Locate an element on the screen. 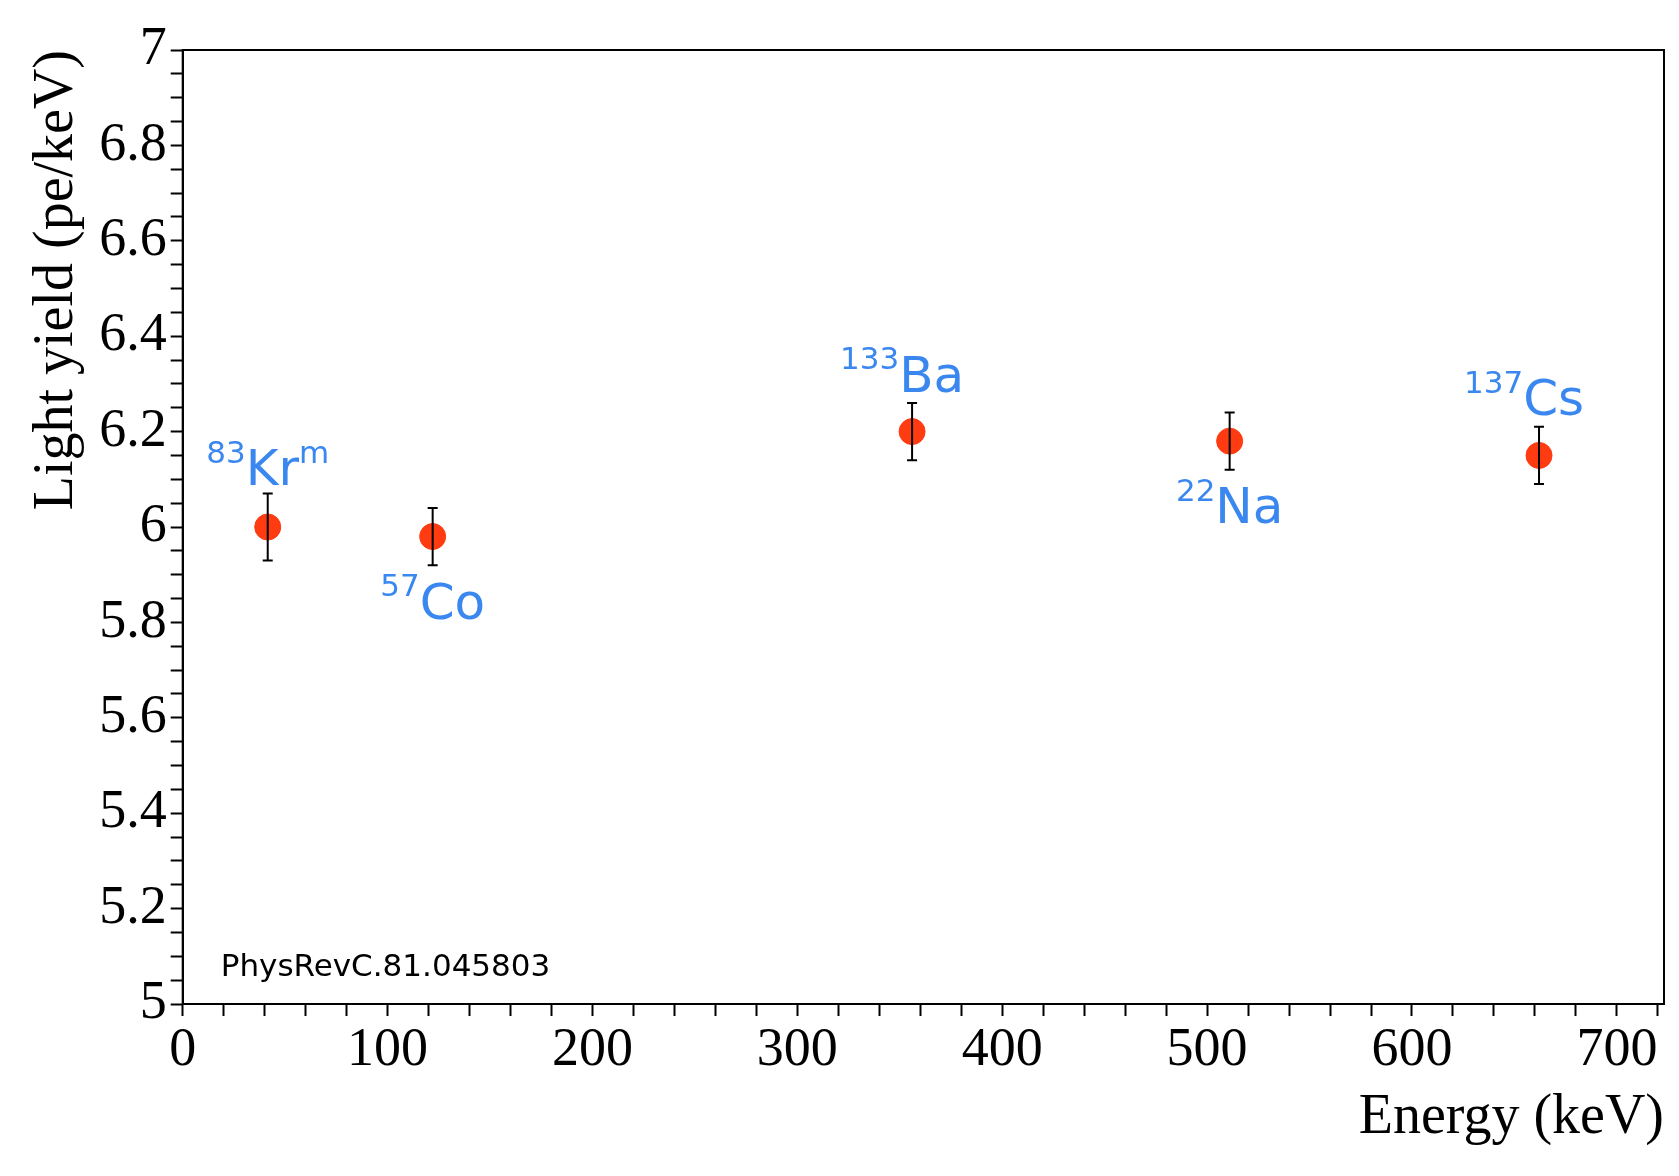 The image size is (1679, 1176). y-tick-label: 7 is located at coordinates (153, 46).